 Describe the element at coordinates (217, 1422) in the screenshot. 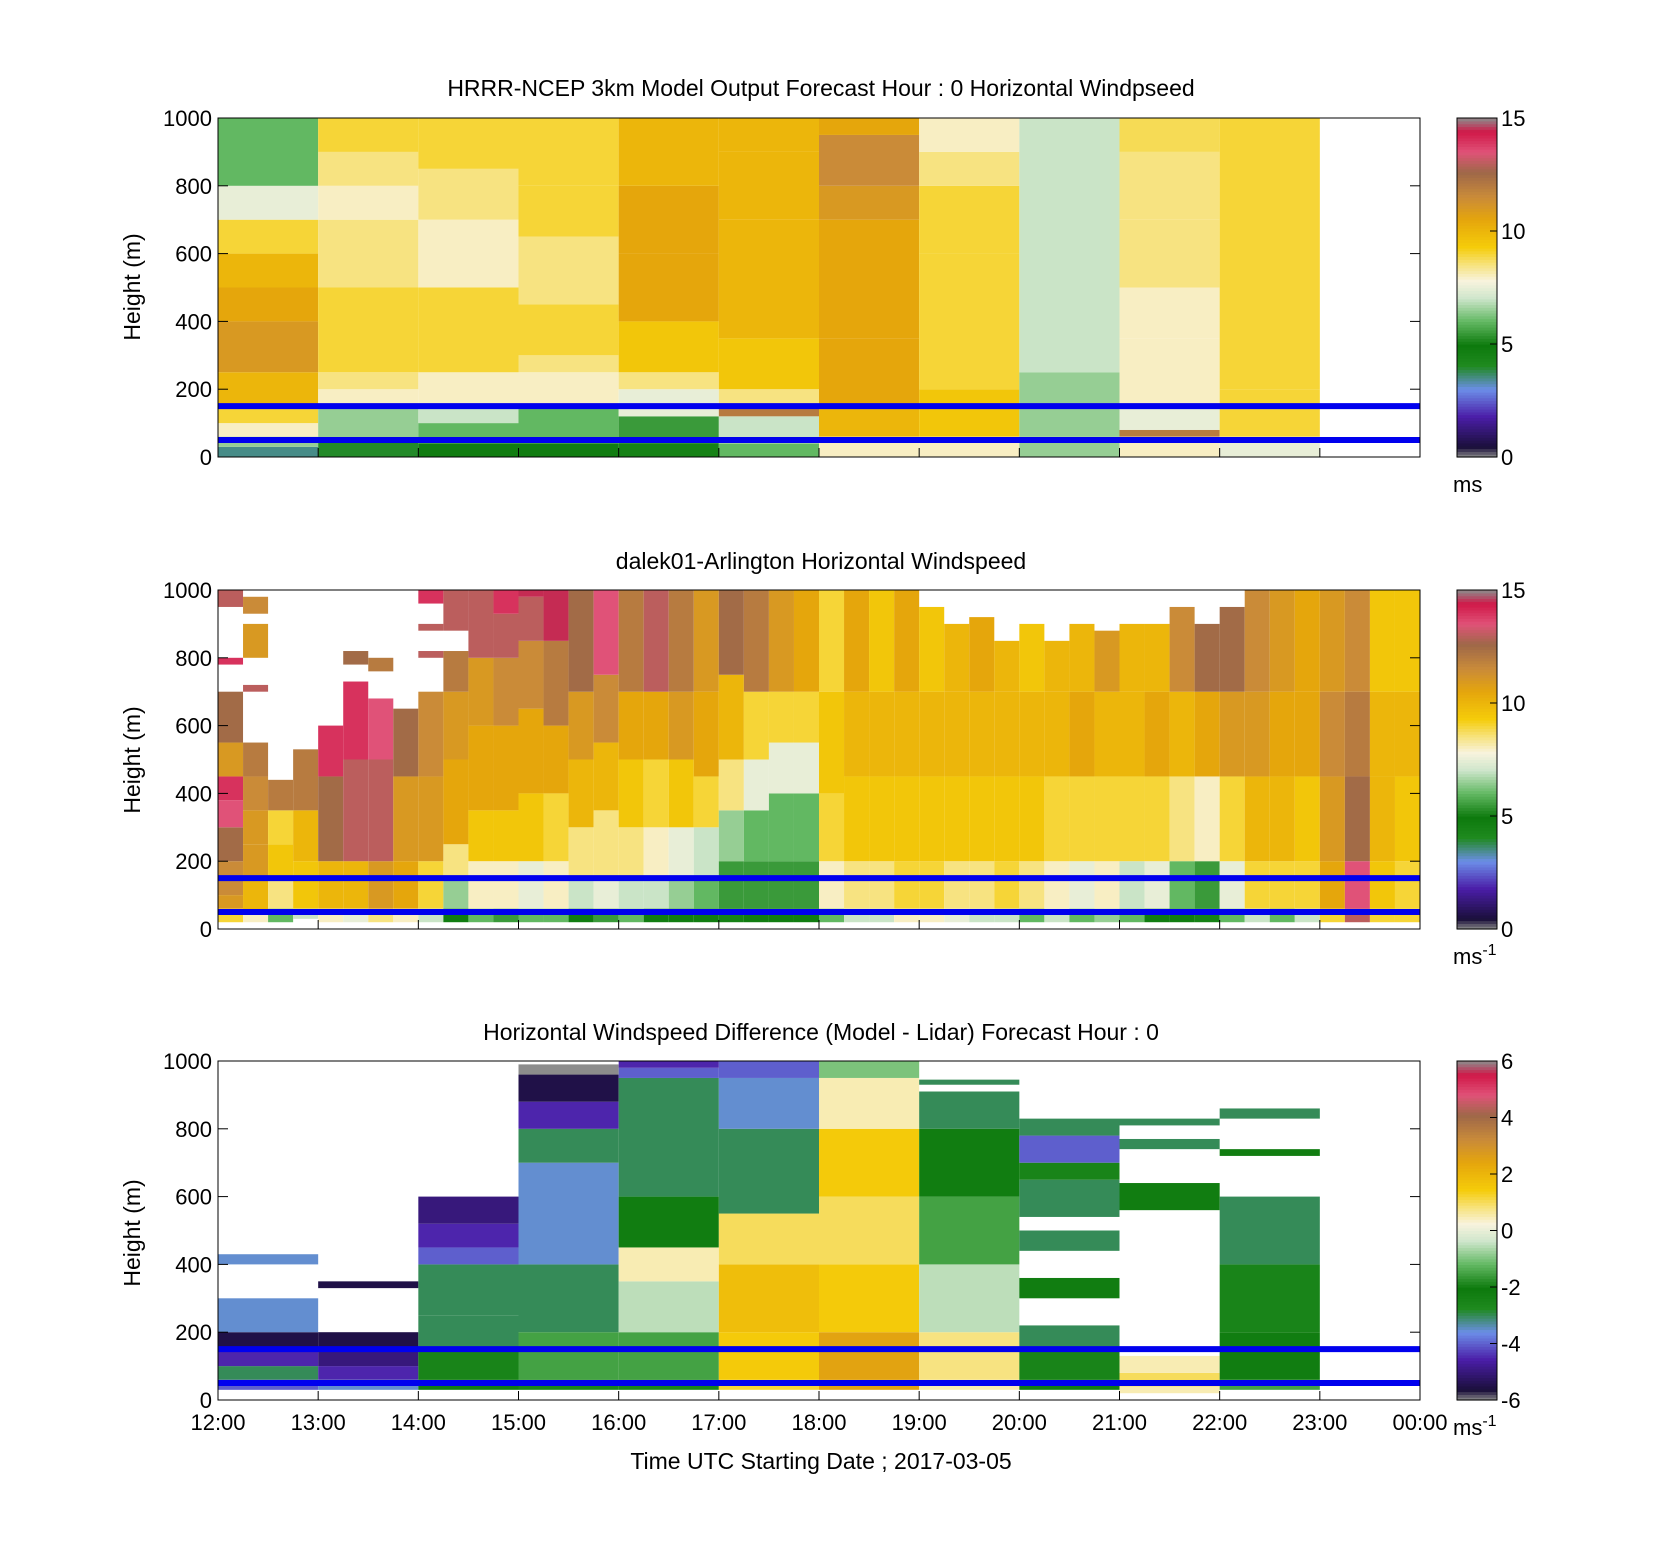

I see `x-tick-label: 12:00` at that location.